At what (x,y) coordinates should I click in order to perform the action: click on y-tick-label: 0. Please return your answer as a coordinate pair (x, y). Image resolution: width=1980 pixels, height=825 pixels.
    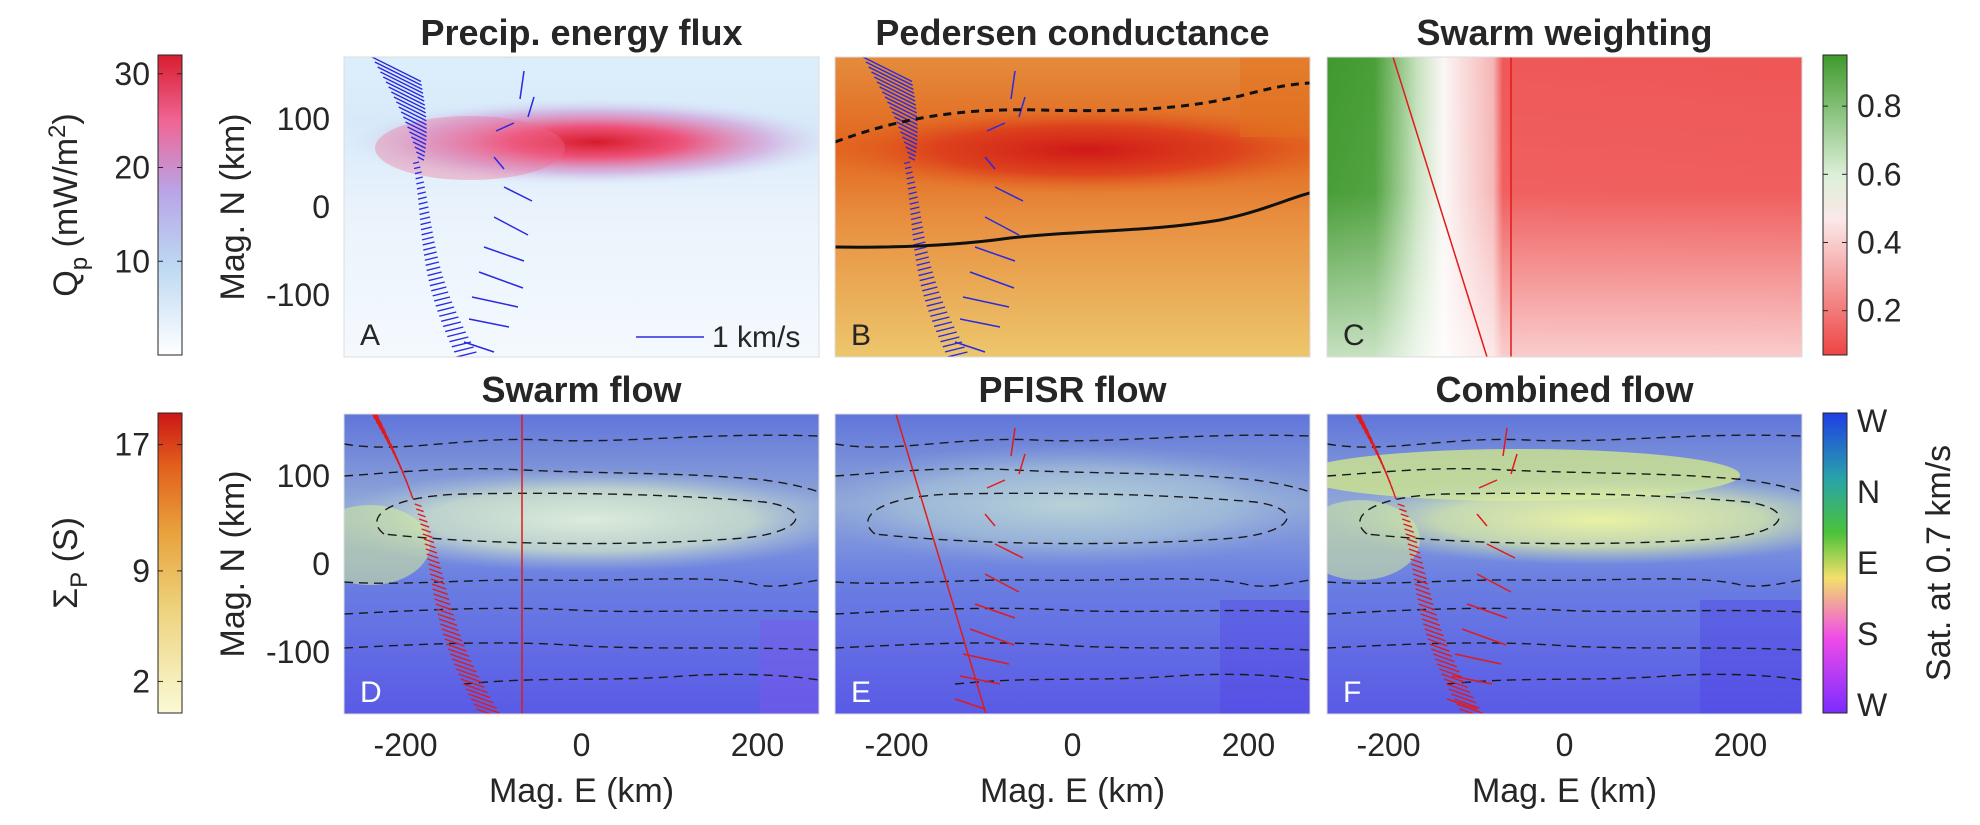
    Looking at the image, I should click on (321, 207).